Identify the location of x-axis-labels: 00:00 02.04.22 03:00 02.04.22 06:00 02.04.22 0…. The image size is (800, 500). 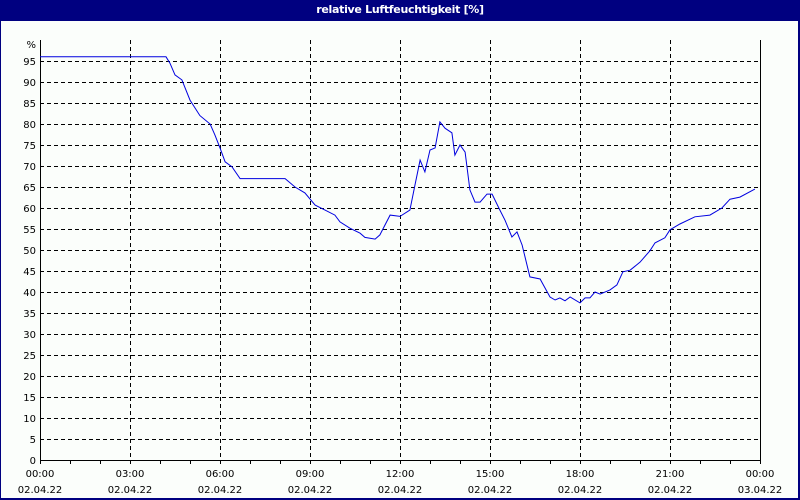
(400, 482).